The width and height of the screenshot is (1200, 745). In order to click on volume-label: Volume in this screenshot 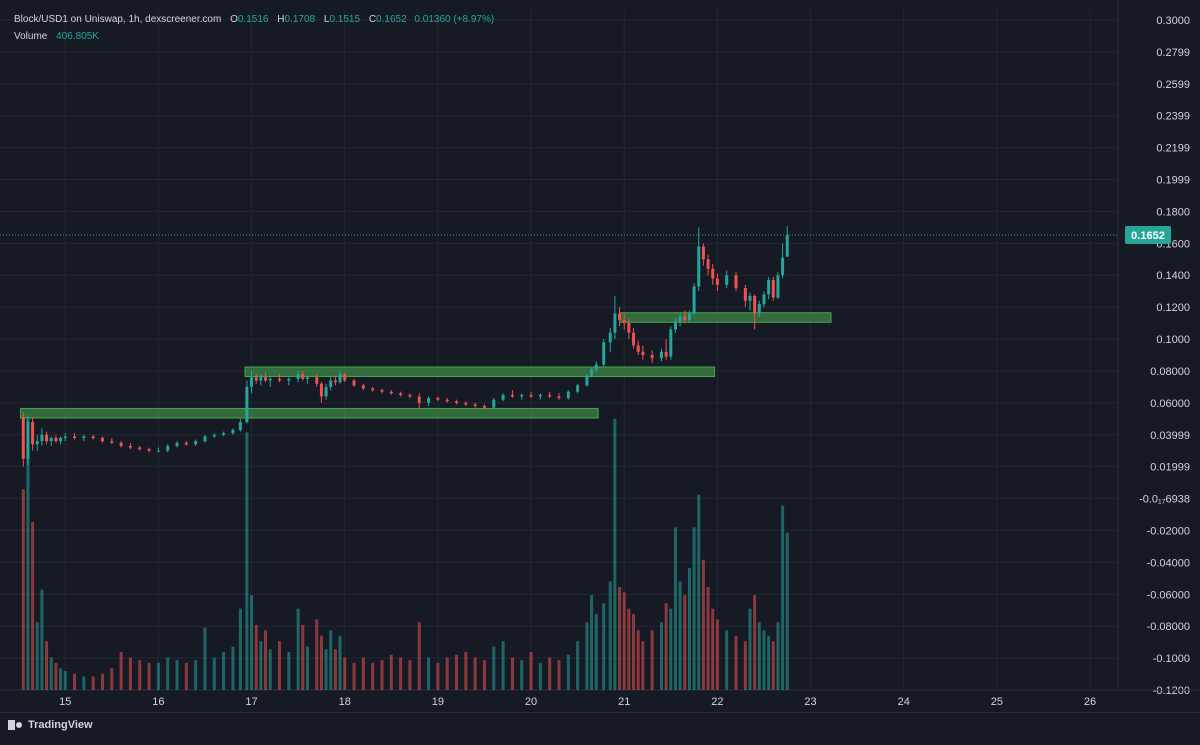, I will do `click(31, 36)`.